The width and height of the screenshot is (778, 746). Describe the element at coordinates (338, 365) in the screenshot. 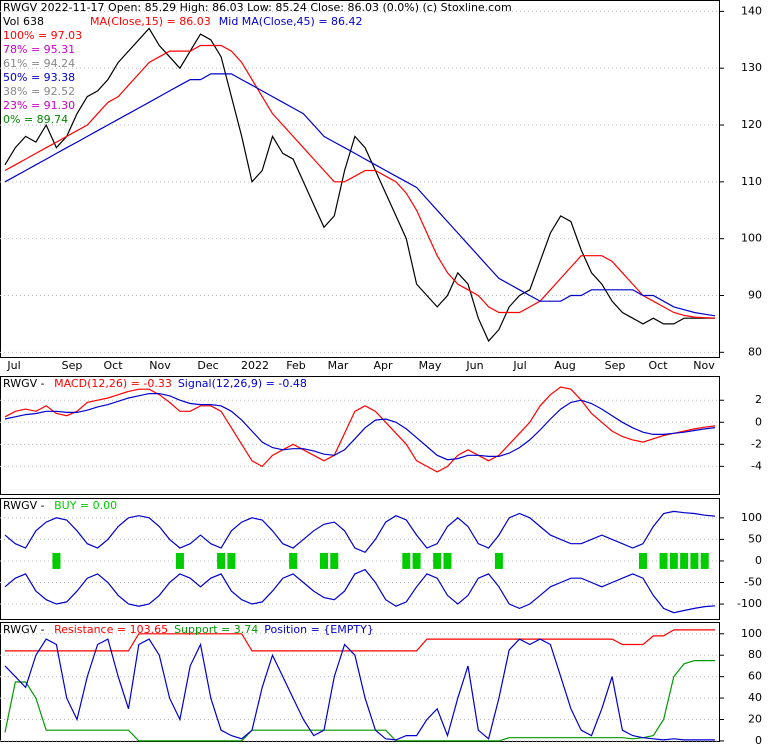

I see `x-tick-label: Mar` at that location.